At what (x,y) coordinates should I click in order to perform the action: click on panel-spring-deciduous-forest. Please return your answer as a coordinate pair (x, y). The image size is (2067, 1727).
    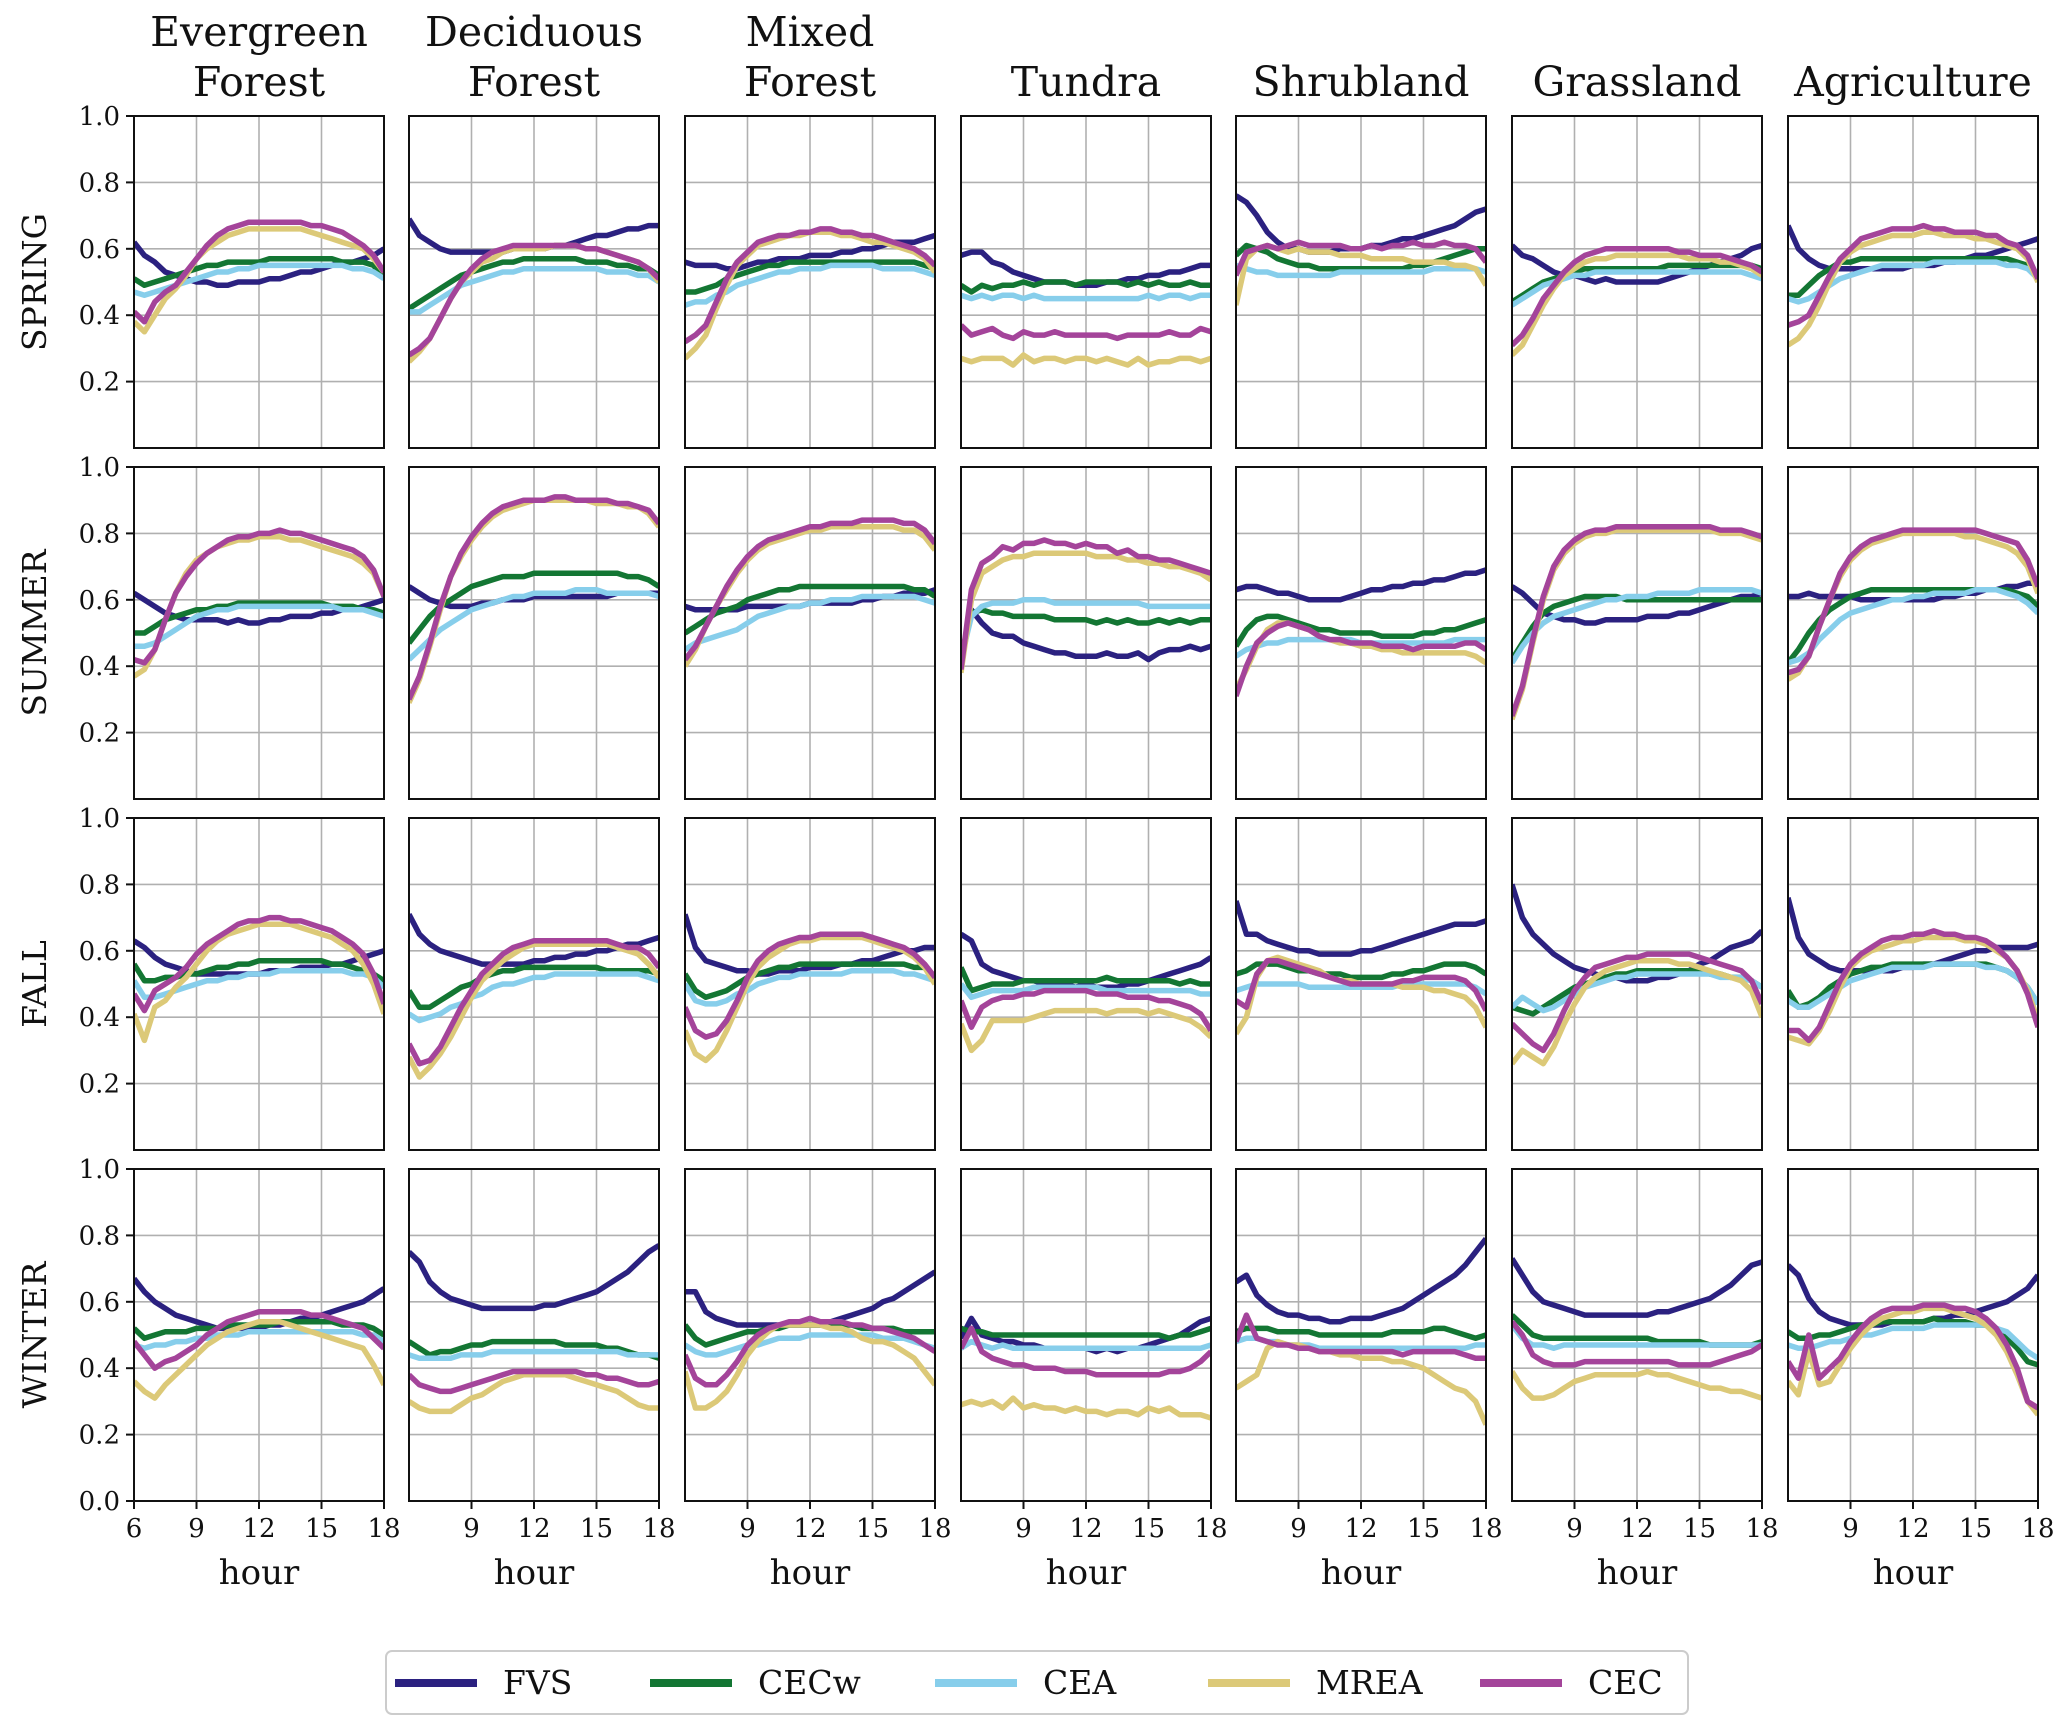
    Looking at the image, I should click on (534, 282).